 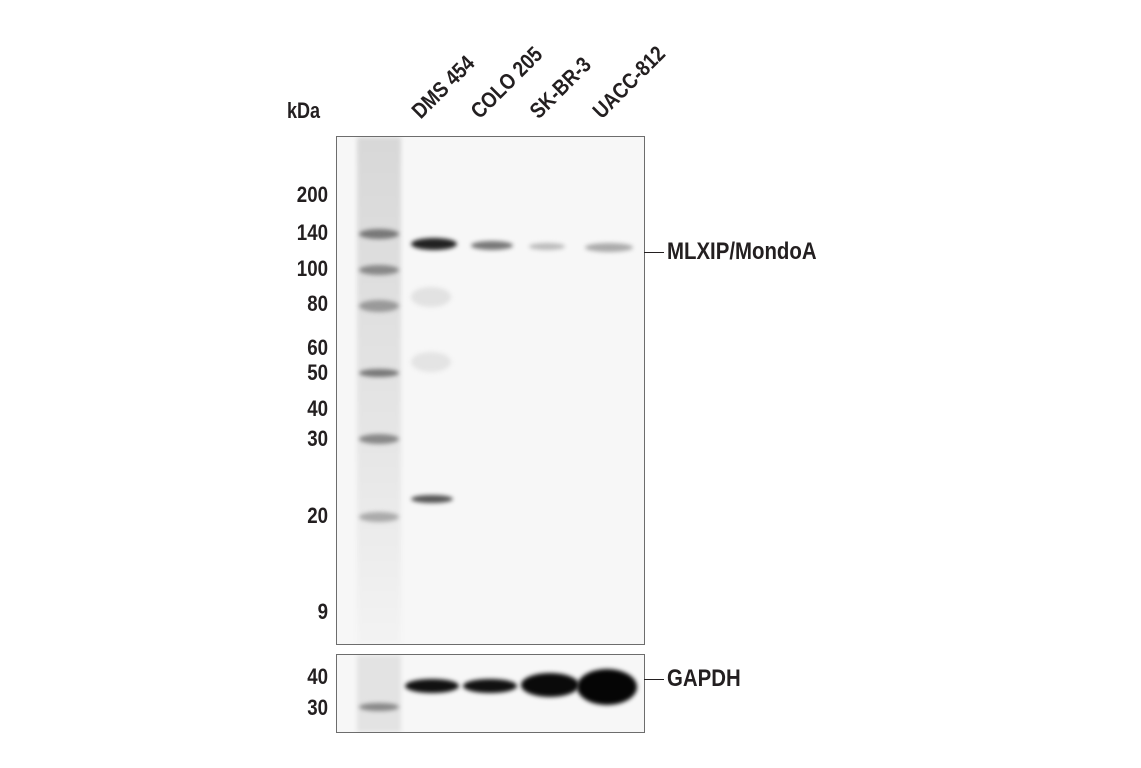 What do you see at coordinates (317, 408) in the screenshot?
I see `marker-40: 40` at bounding box center [317, 408].